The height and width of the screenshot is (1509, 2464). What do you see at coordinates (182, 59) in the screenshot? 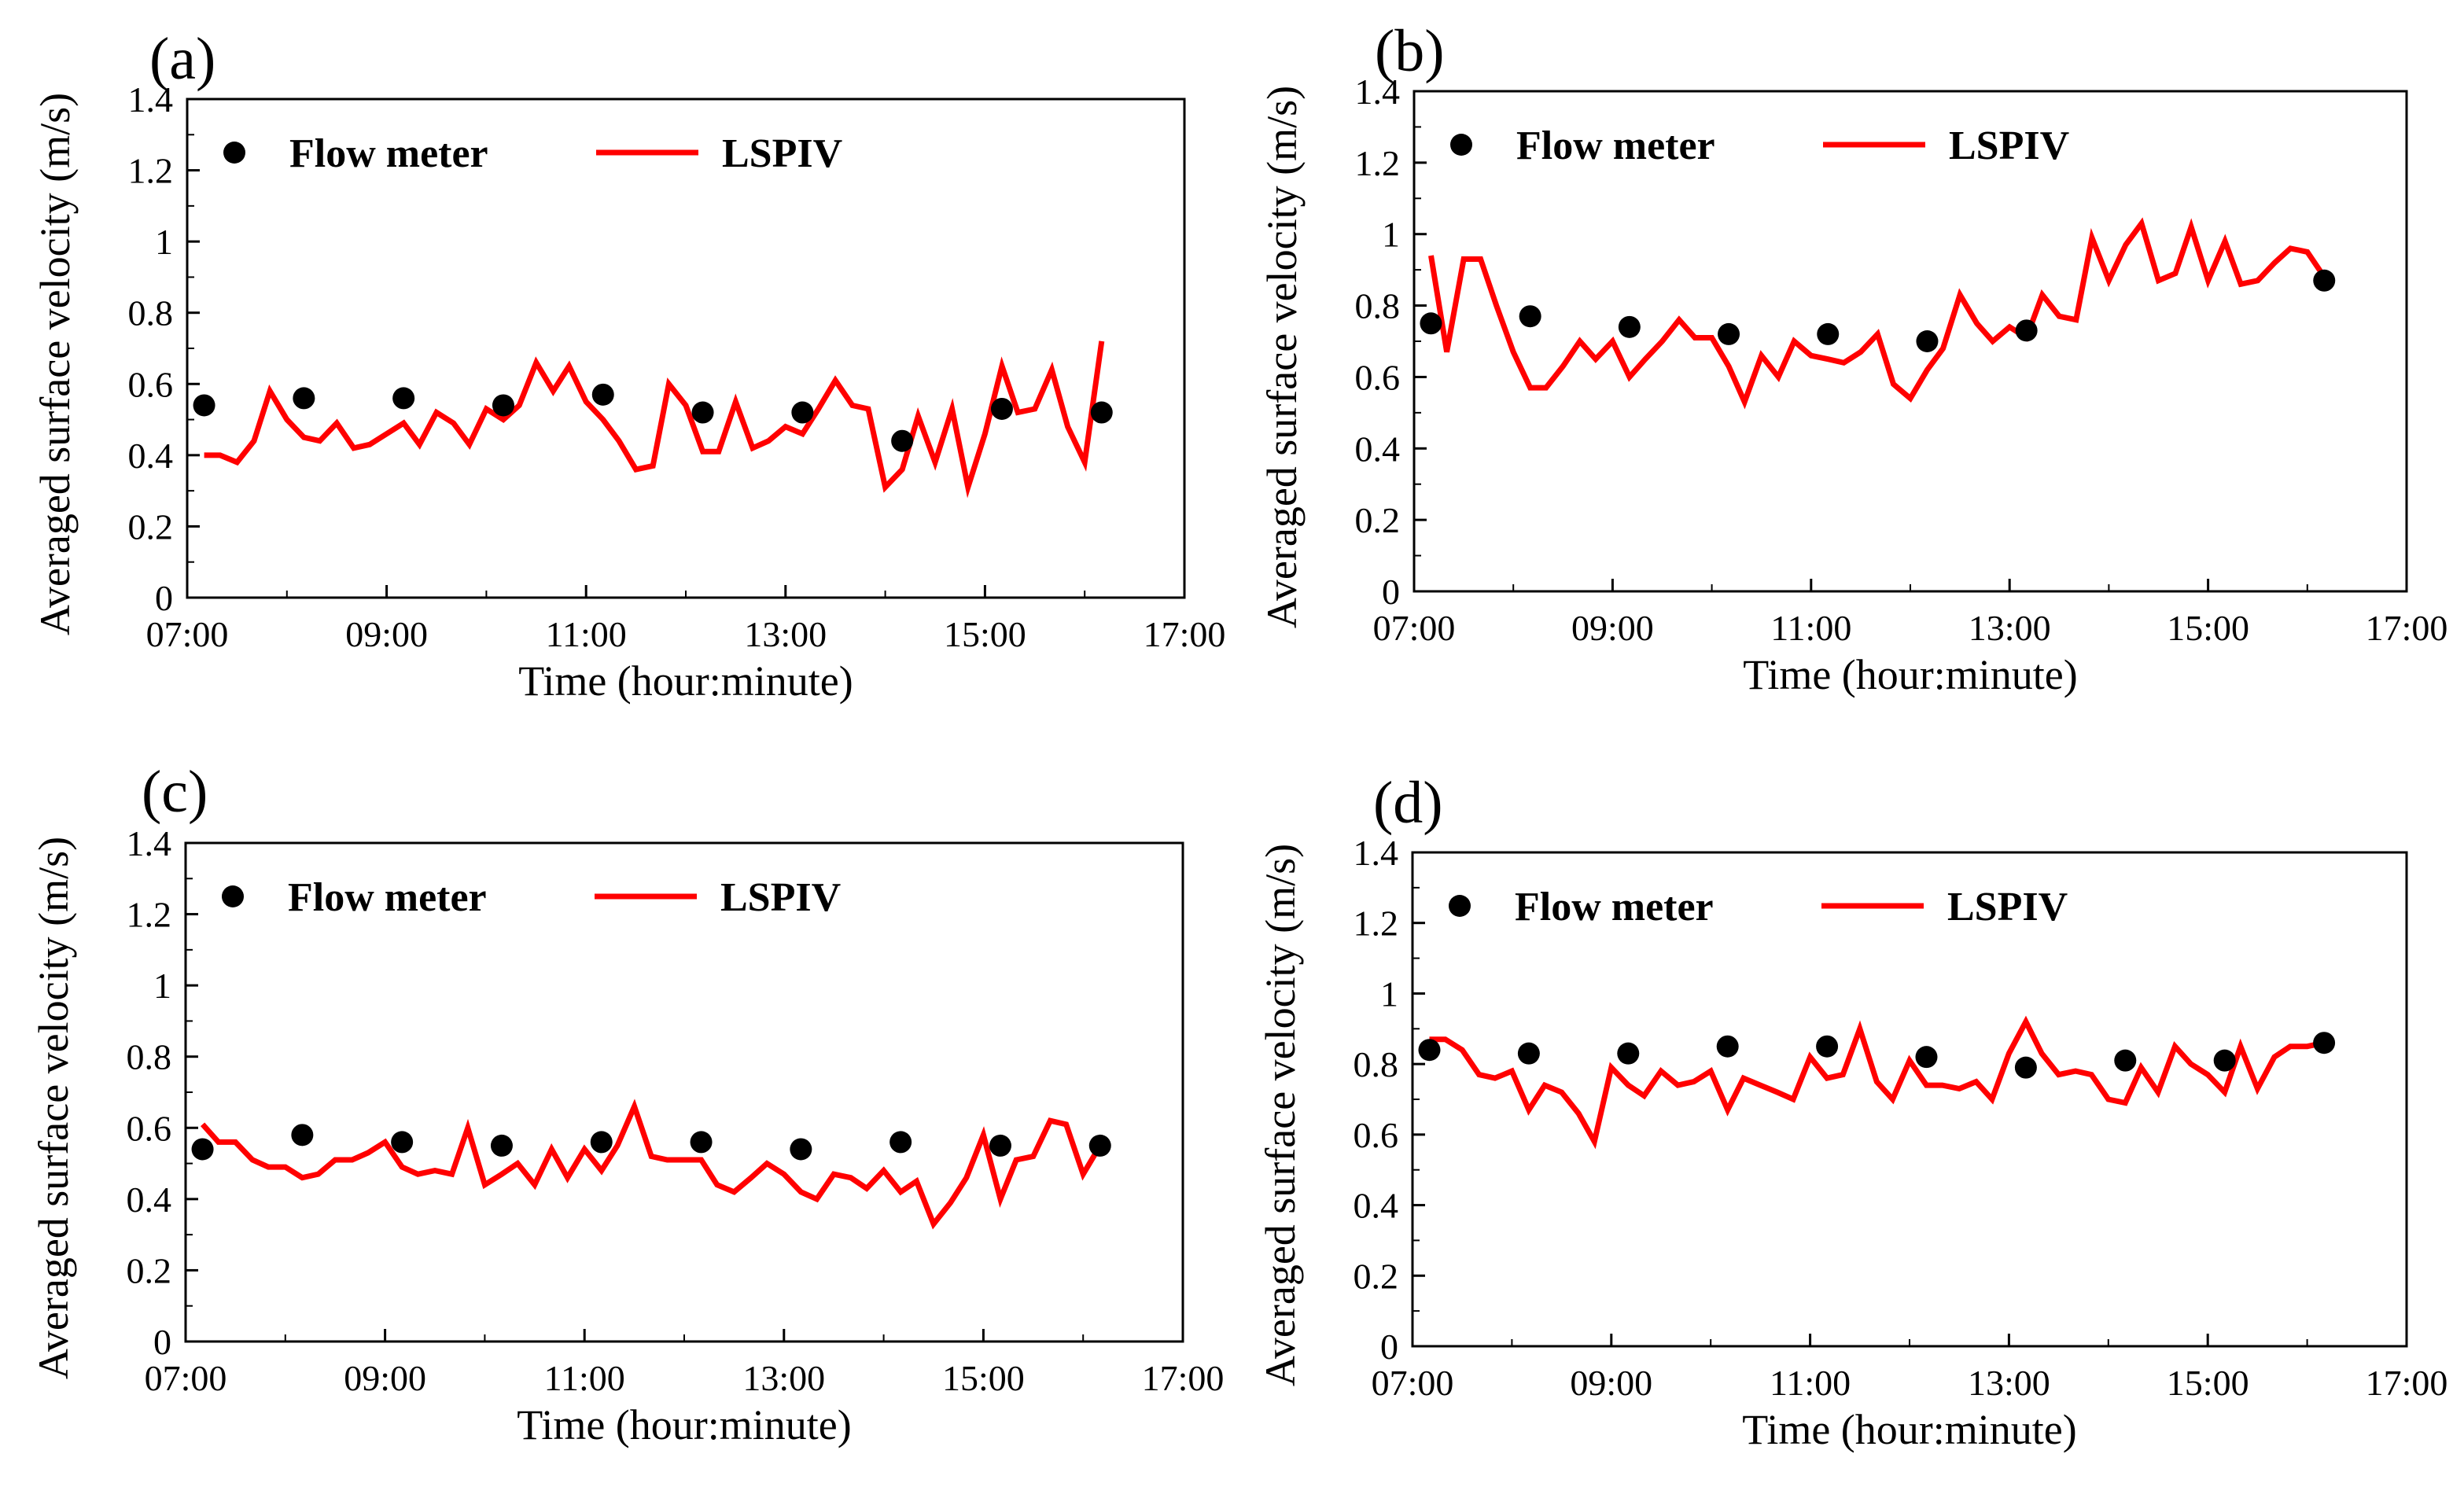
I see `panel-label: (a)` at bounding box center [182, 59].